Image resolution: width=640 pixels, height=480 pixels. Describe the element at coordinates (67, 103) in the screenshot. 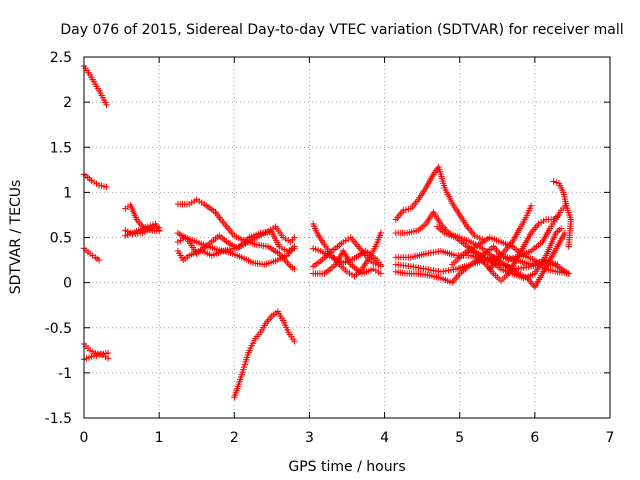

I see `y-tick-label: 2` at that location.